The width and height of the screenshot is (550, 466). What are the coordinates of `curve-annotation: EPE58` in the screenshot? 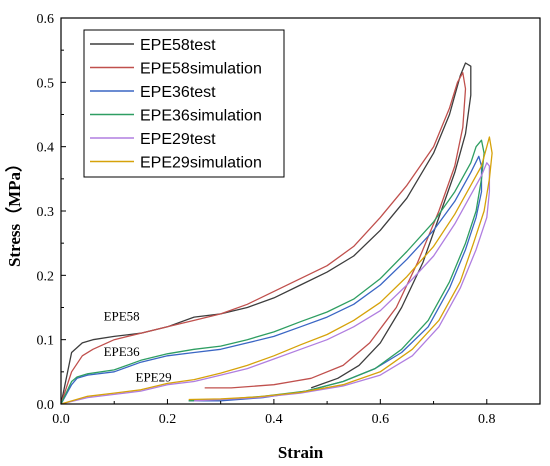 It's located at (122, 315).